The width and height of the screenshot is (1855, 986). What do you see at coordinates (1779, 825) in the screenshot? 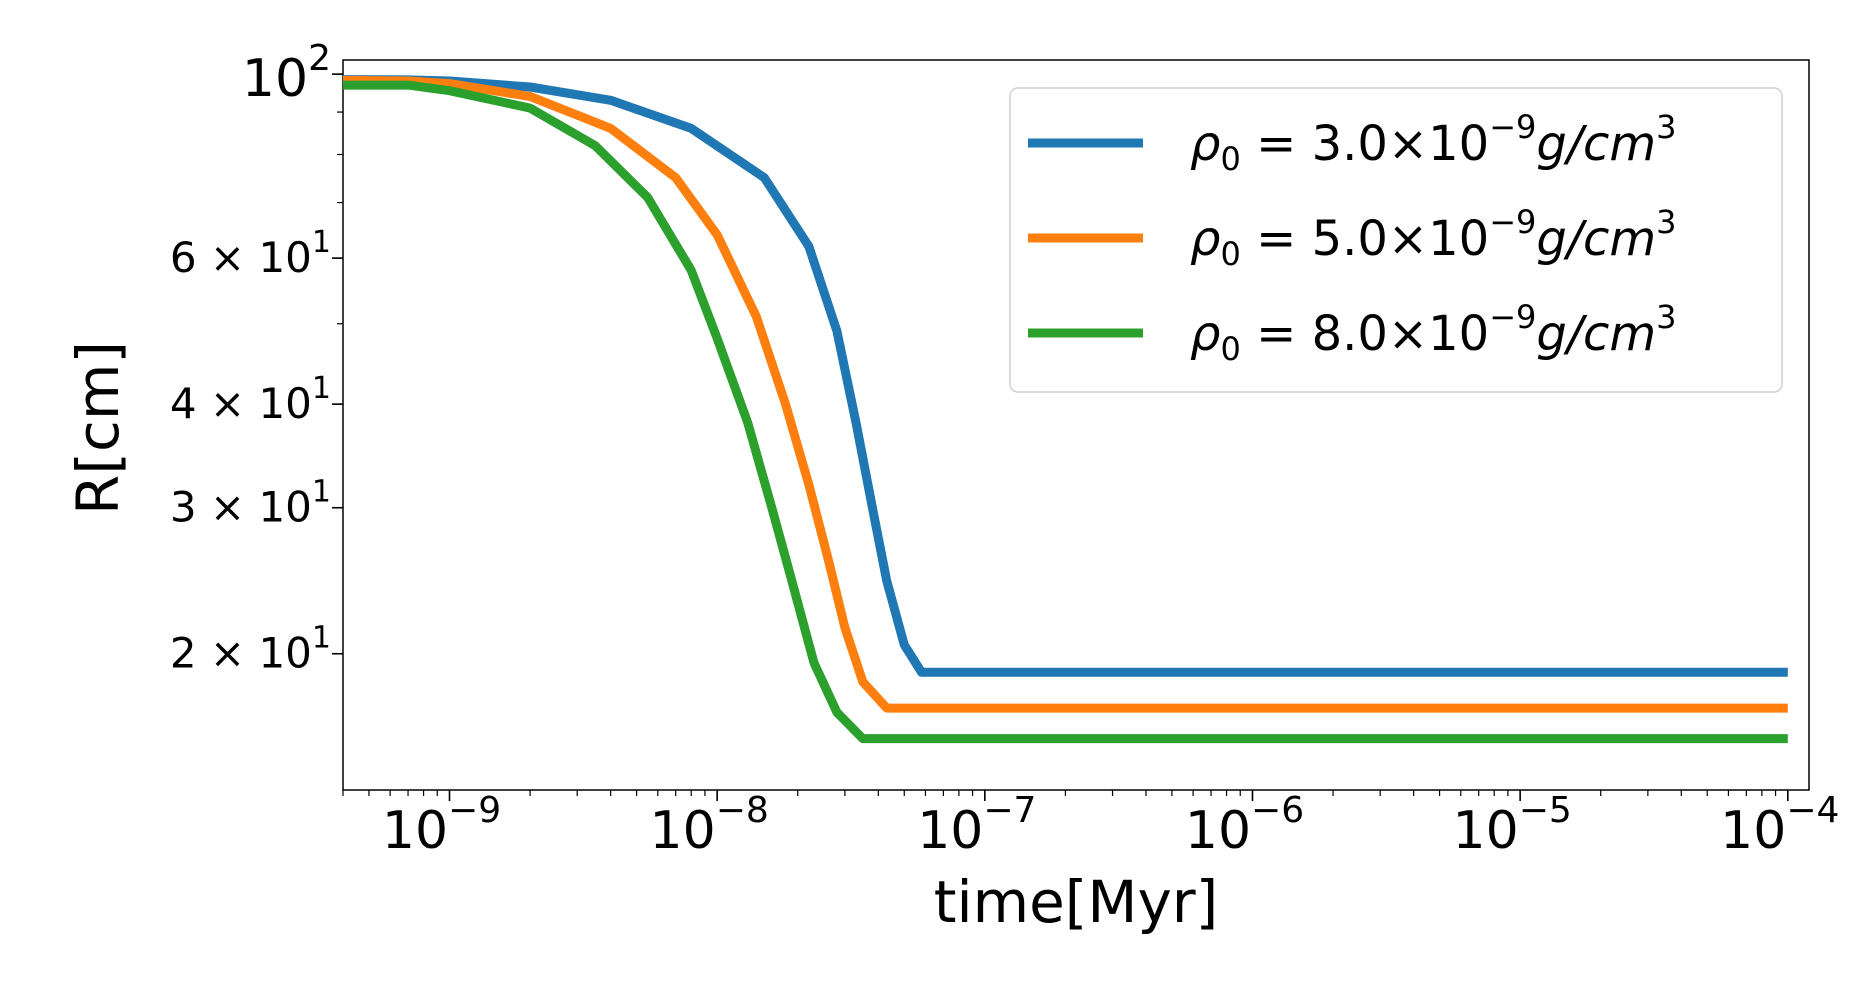
I see `x-tick-label: 10⁻⁴` at bounding box center [1779, 825].